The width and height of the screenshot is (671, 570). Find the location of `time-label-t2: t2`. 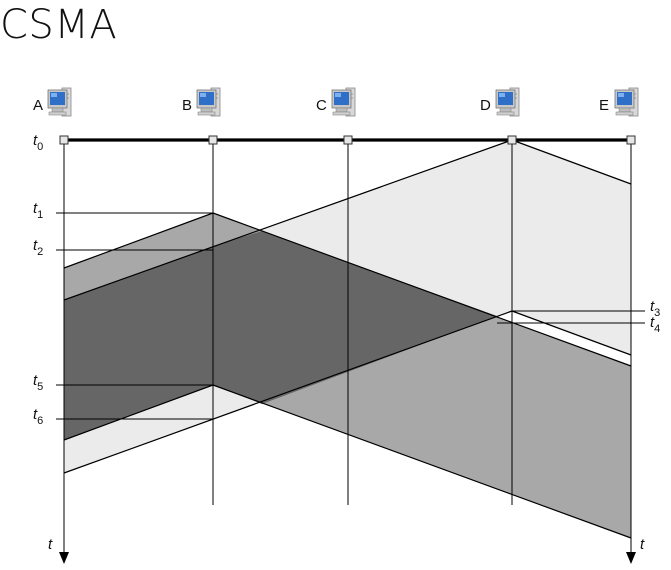

time-label-t2: t2 is located at coordinates (38, 247).